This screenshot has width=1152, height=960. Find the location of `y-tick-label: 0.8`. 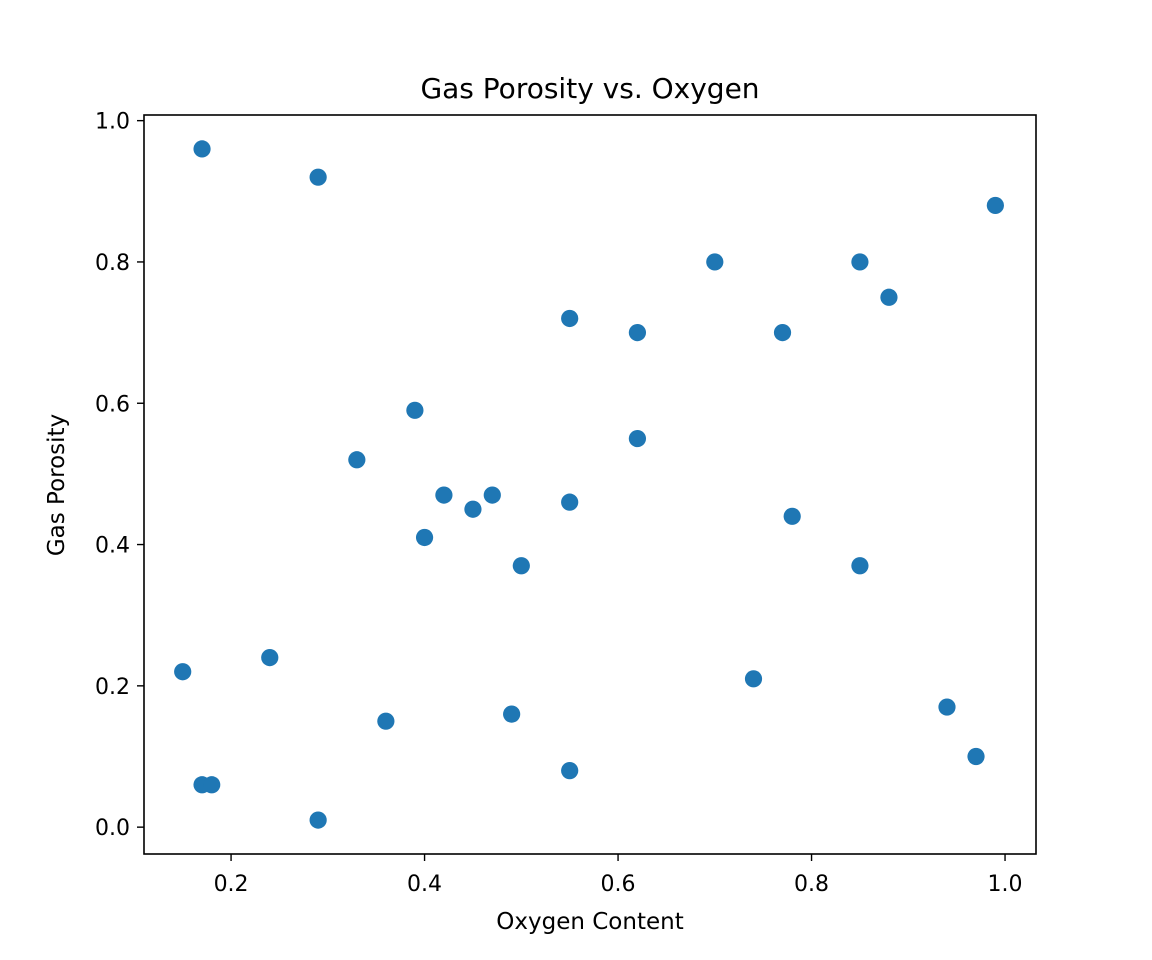

y-tick-label: 0.8 is located at coordinates (112, 263).